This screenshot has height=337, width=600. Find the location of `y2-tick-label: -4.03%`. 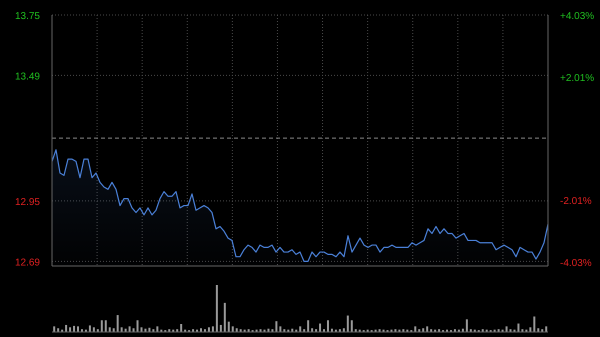

y2-tick-label: -4.03% is located at coordinates (576, 264).